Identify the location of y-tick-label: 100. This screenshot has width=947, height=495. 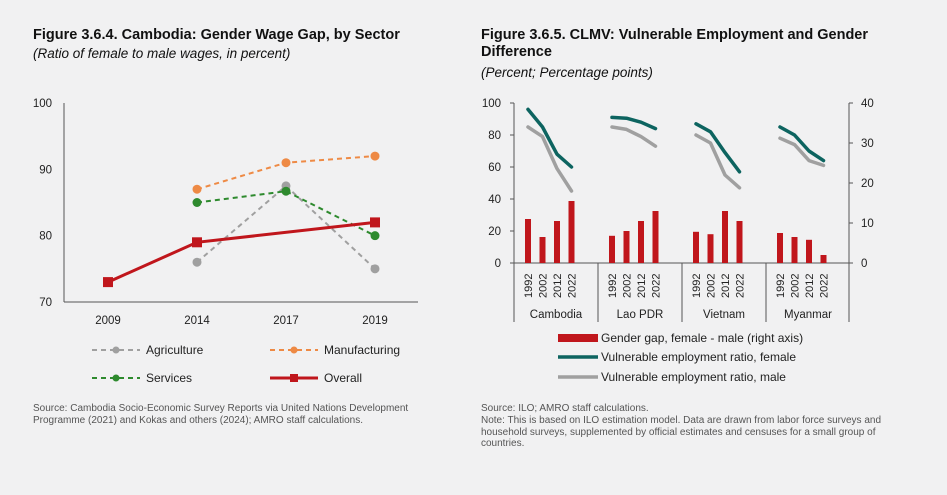
(42, 104).